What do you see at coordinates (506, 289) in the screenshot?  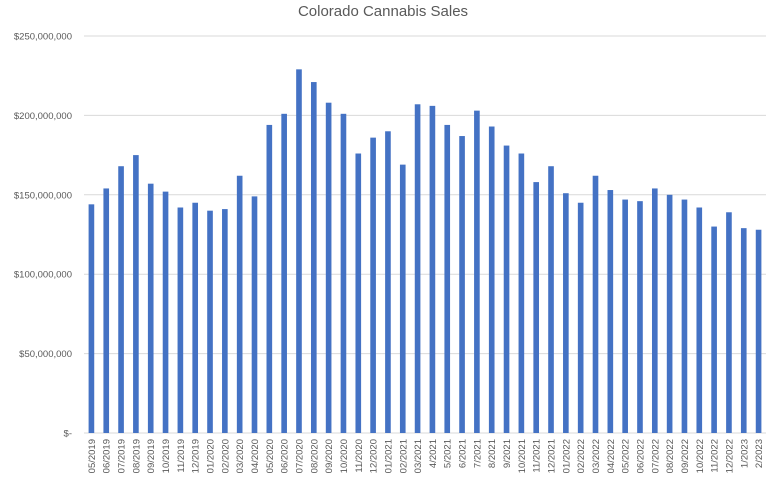 I see `bar-9-2021` at bounding box center [506, 289].